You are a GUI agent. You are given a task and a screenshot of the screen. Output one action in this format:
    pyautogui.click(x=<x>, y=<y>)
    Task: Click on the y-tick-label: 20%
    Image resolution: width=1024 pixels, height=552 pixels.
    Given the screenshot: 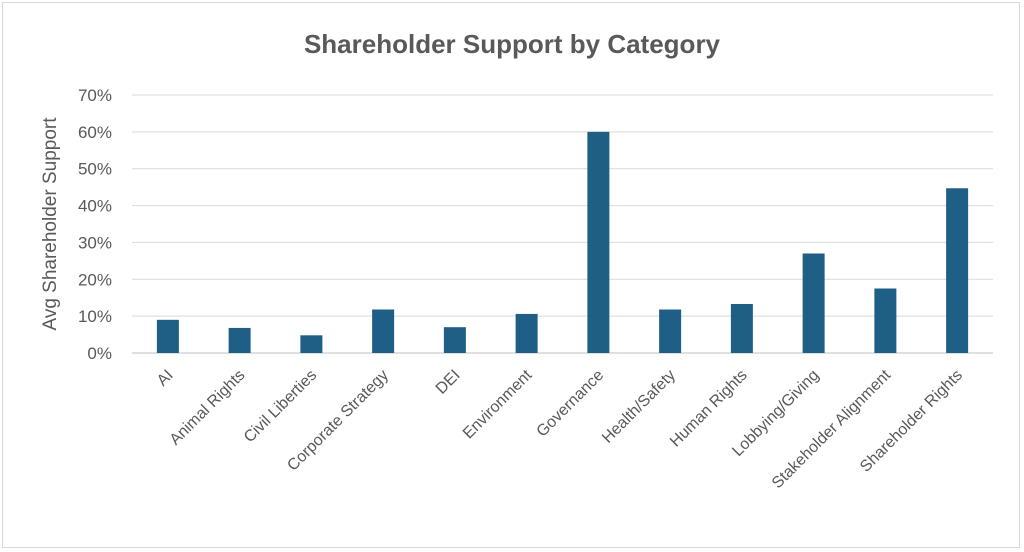 What is the action you would take?
    pyautogui.click(x=95, y=279)
    